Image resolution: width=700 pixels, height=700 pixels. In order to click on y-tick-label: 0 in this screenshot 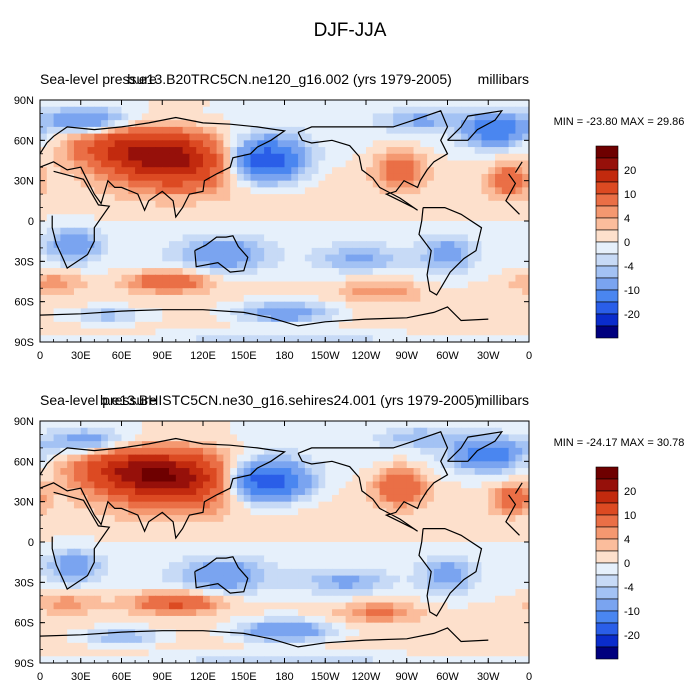, I will do `click(31, 222)`.